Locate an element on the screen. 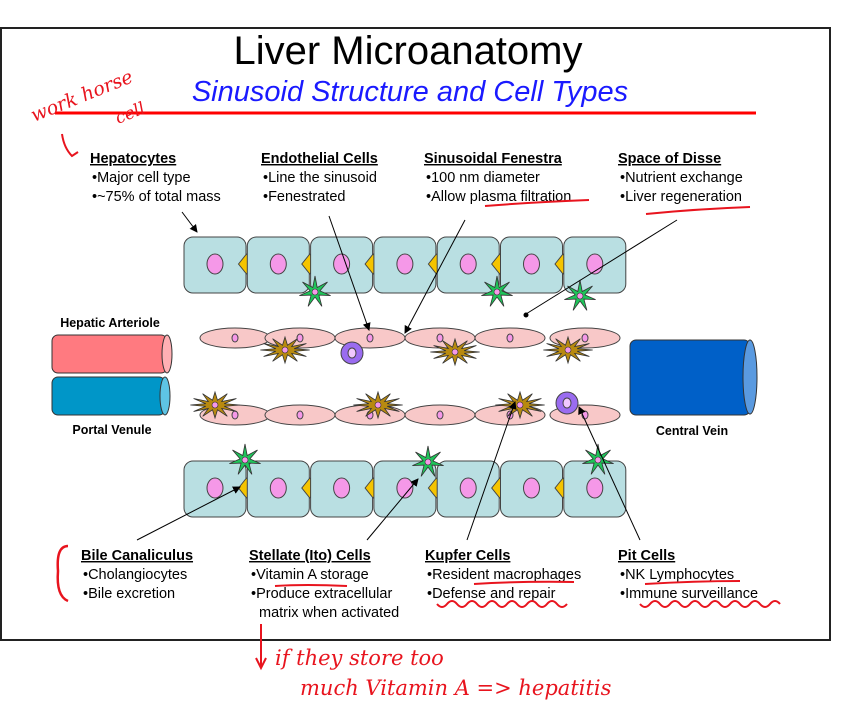 This screenshot has height=727, width=856. central-vein is located at coordinates (693, 377).